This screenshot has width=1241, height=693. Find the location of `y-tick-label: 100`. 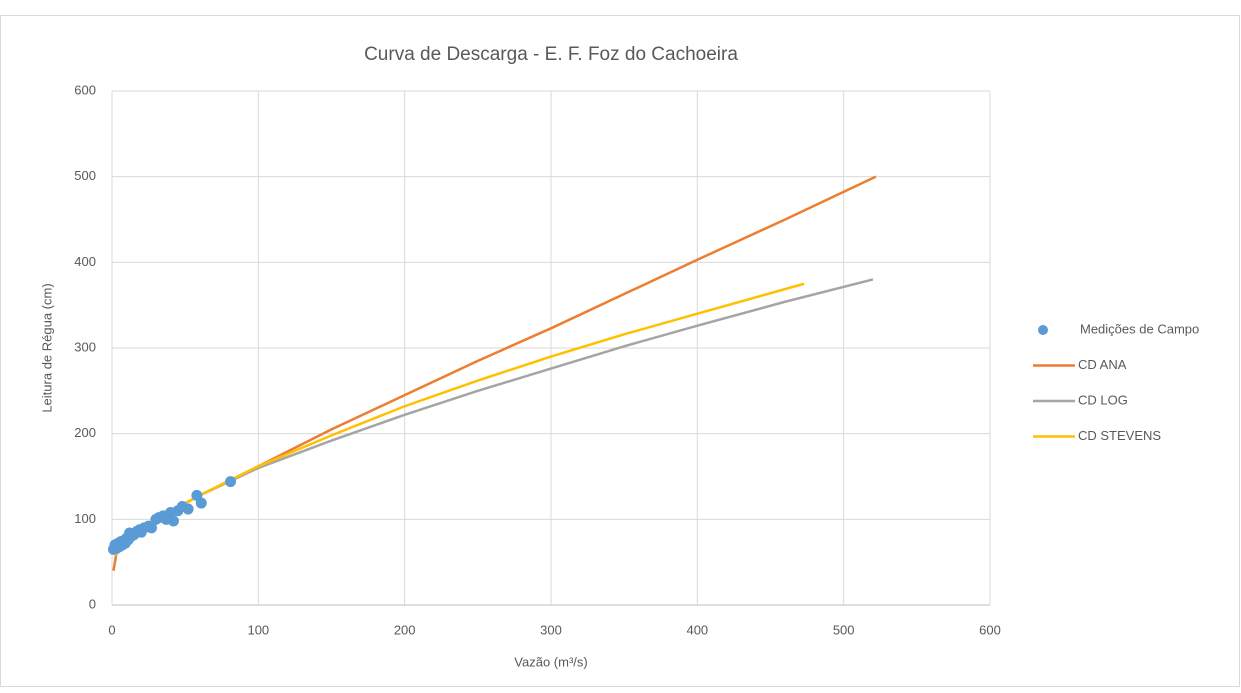

y-tick-label: 100 is located at coordinates (85, 518).